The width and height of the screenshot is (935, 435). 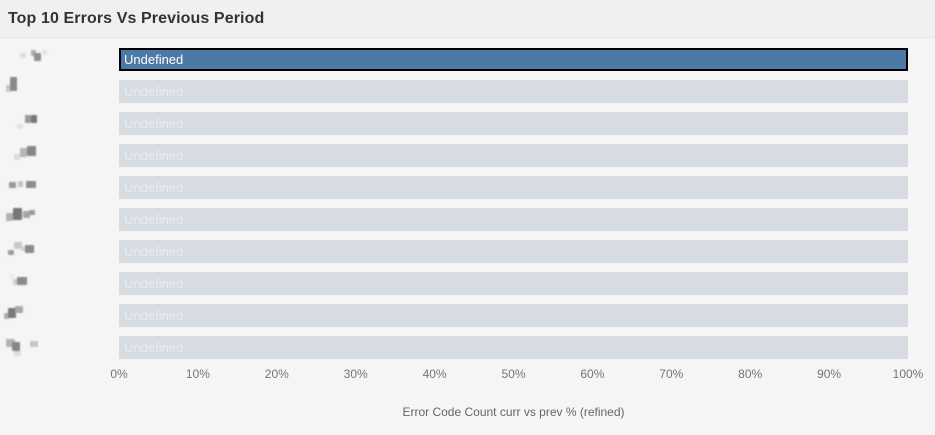 I want to click on x-axis-ticks: 0% 10% 20% 30% 40% 50% 60% 70% 80% 90% 100%, so click(x=516, y=375).